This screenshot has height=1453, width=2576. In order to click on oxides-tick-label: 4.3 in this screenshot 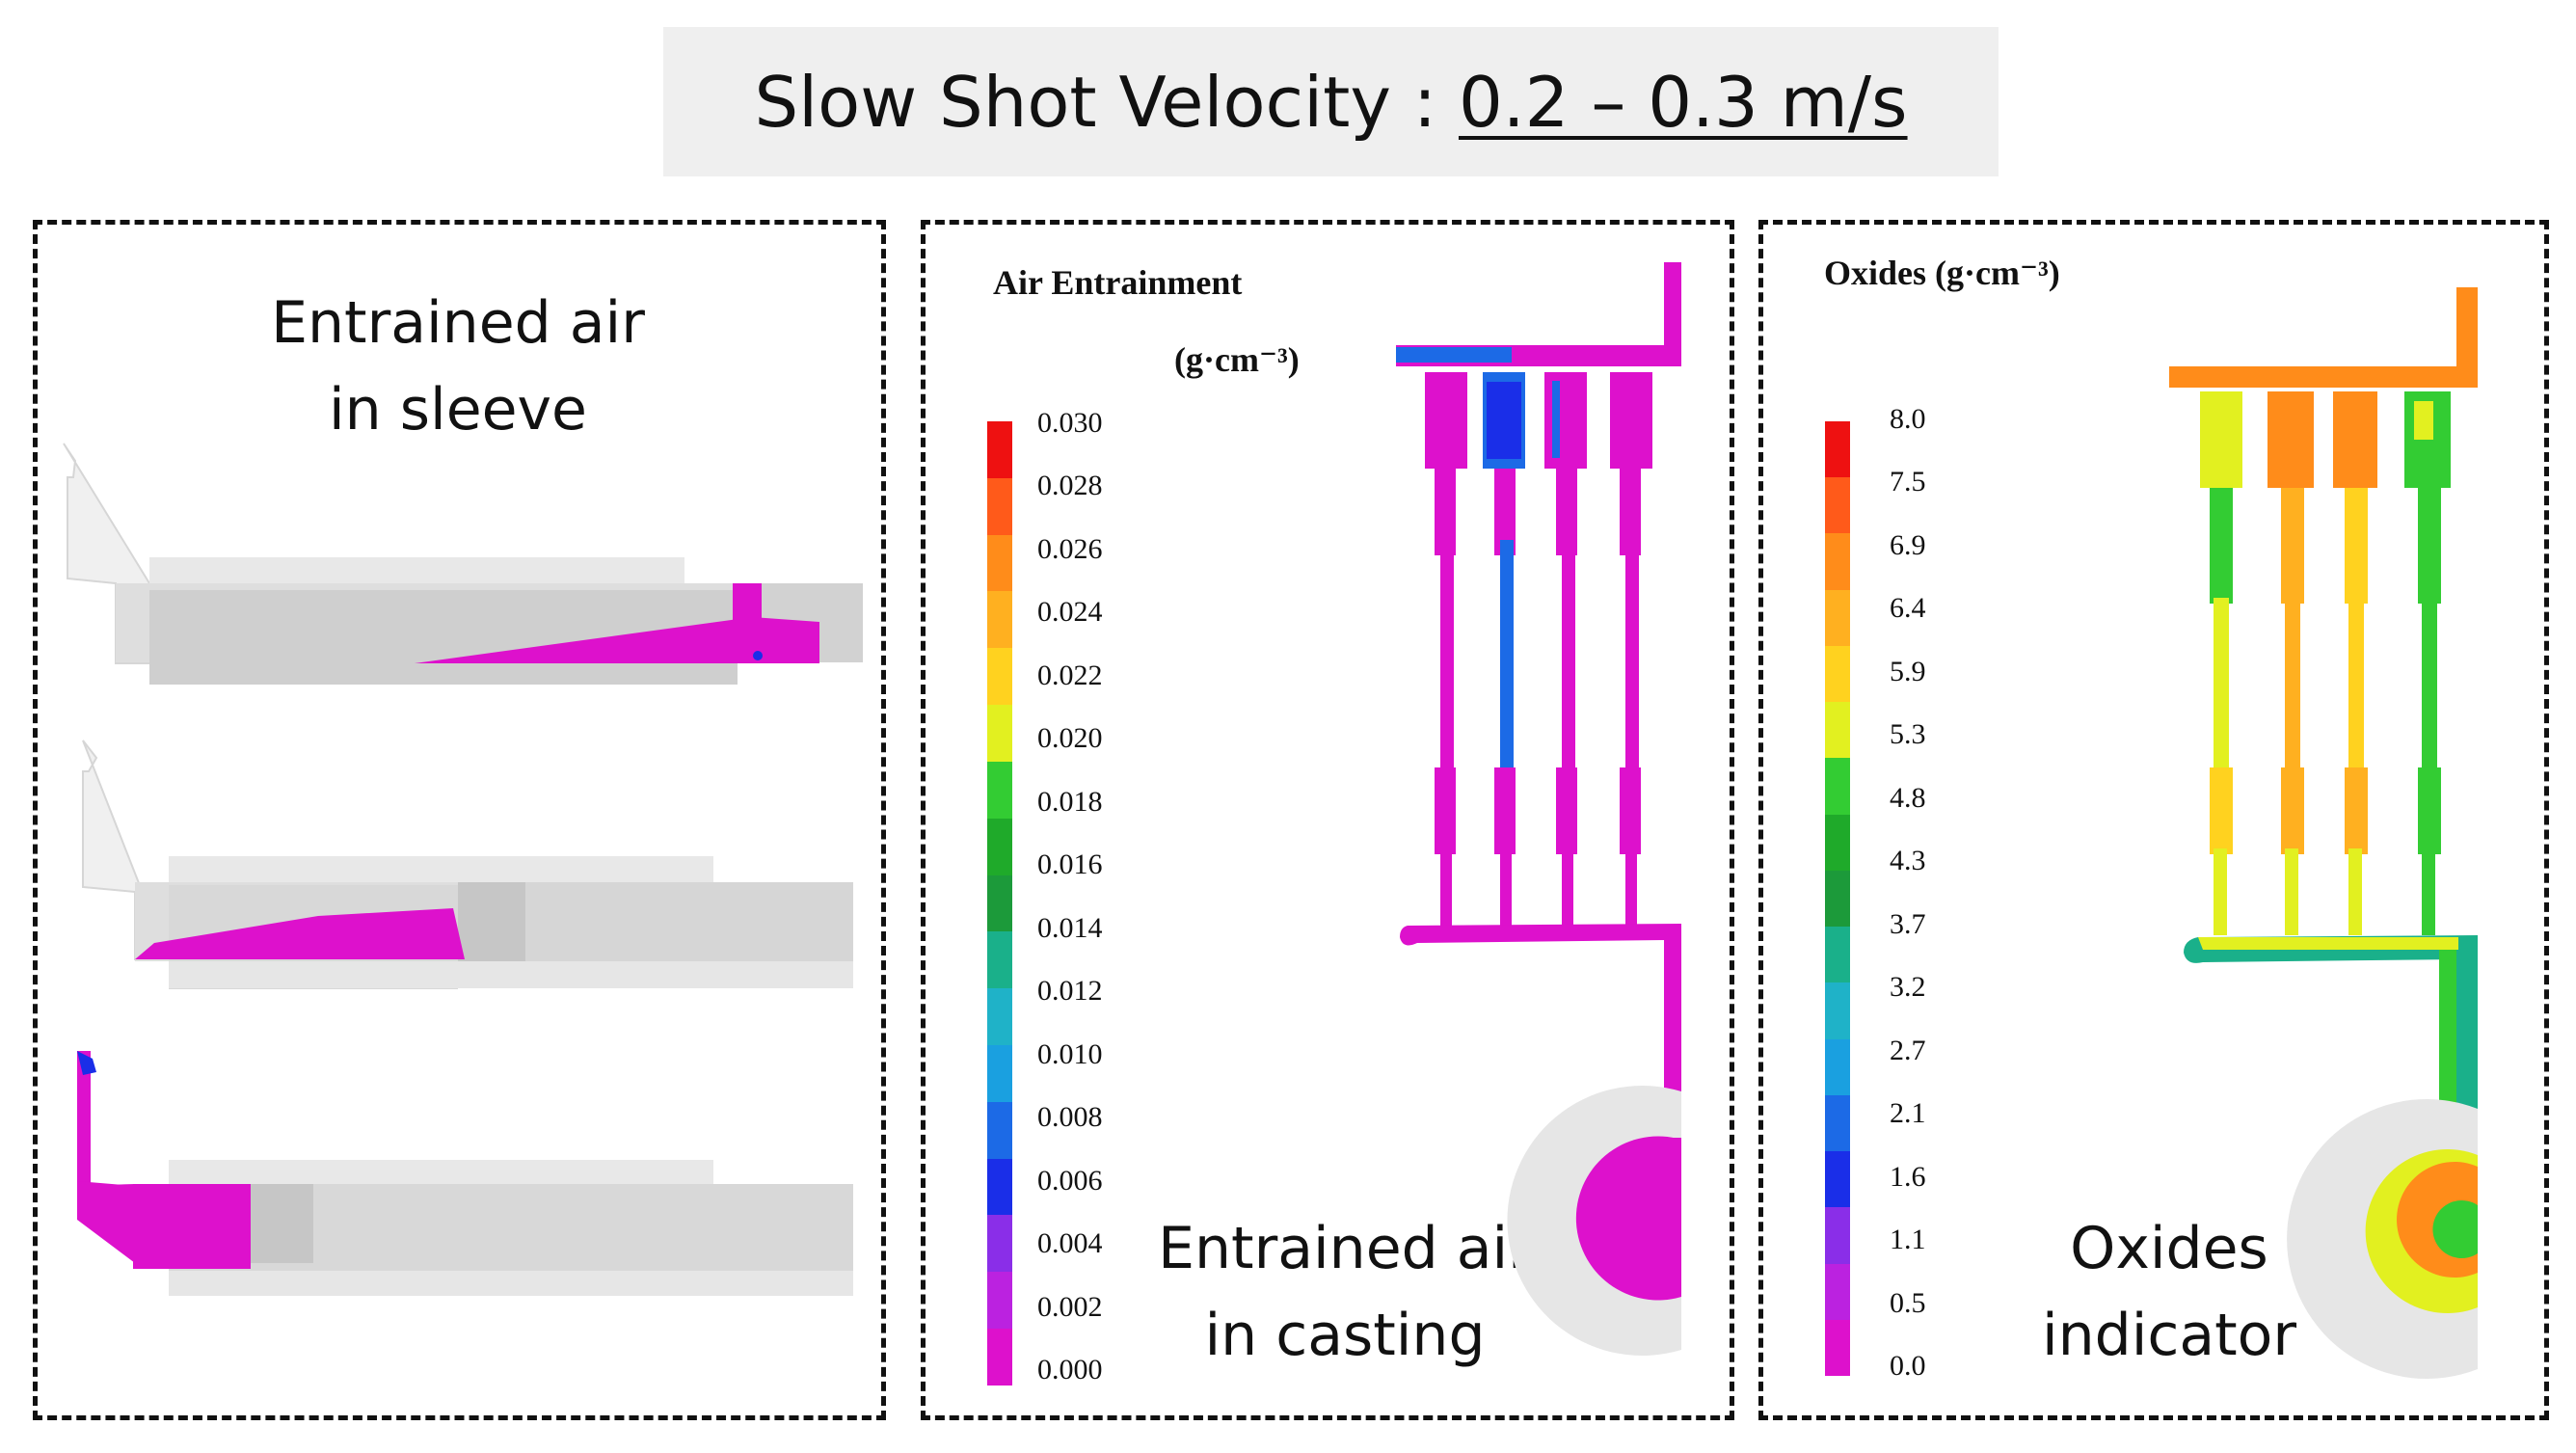, I will do `click(1908, 861)`.